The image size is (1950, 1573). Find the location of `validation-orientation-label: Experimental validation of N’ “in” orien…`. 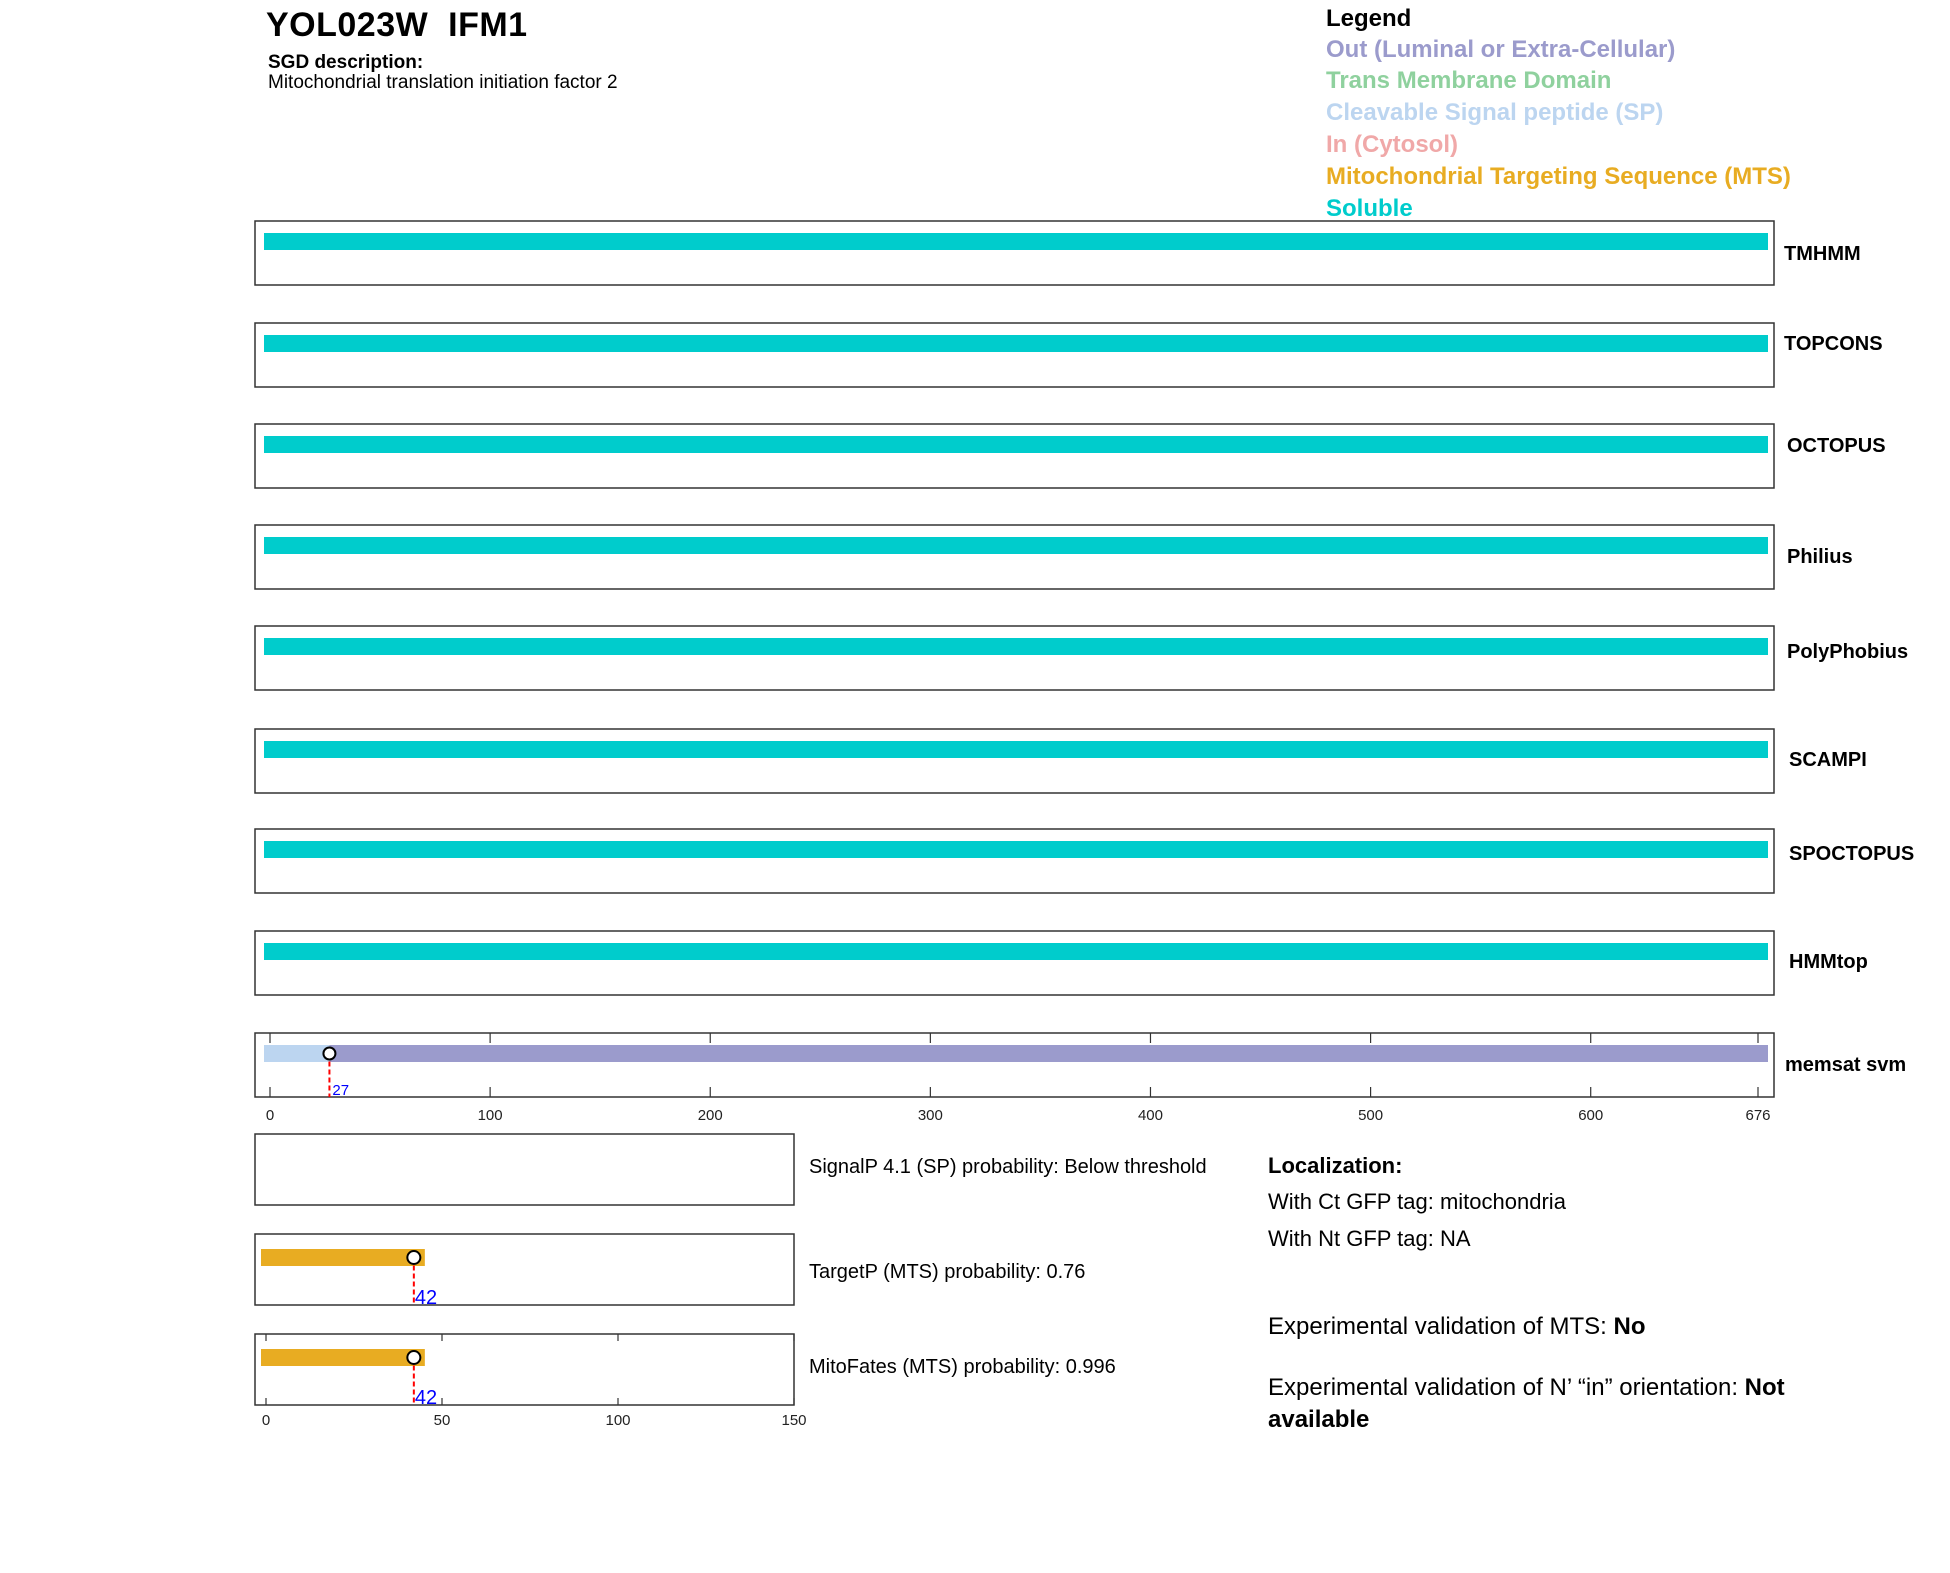

validation-orientation-label: Experimental validation of N’ “in” orien… is located at coordinates (1506, 1387).